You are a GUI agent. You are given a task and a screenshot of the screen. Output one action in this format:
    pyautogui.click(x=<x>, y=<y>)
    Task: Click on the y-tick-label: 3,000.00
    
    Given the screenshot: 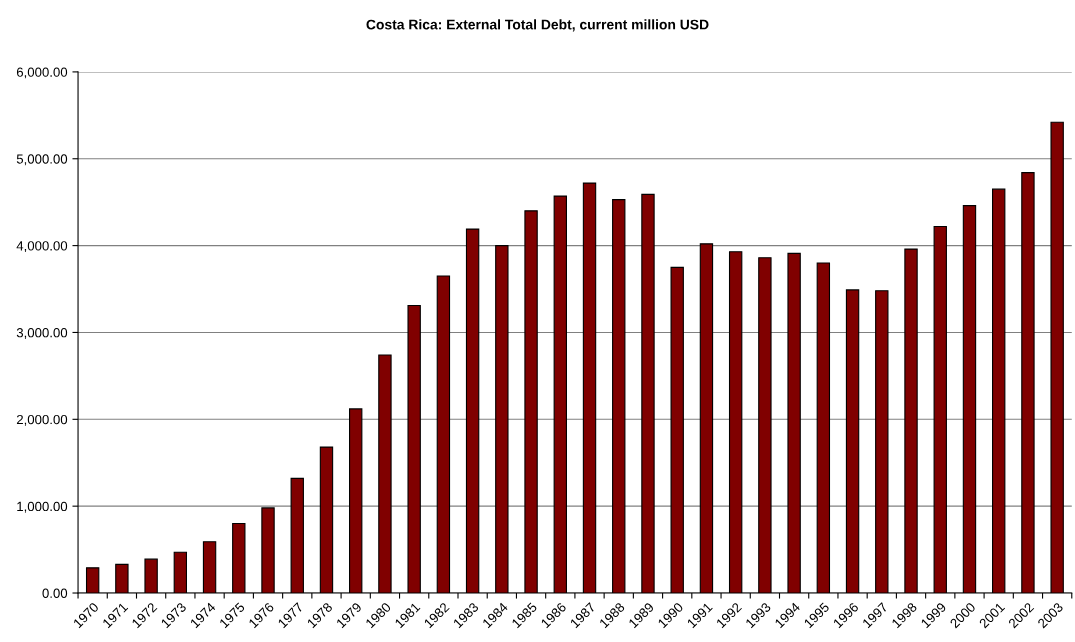 What is the action you would take?
    pyautogui.click(x=42, y=333)
    